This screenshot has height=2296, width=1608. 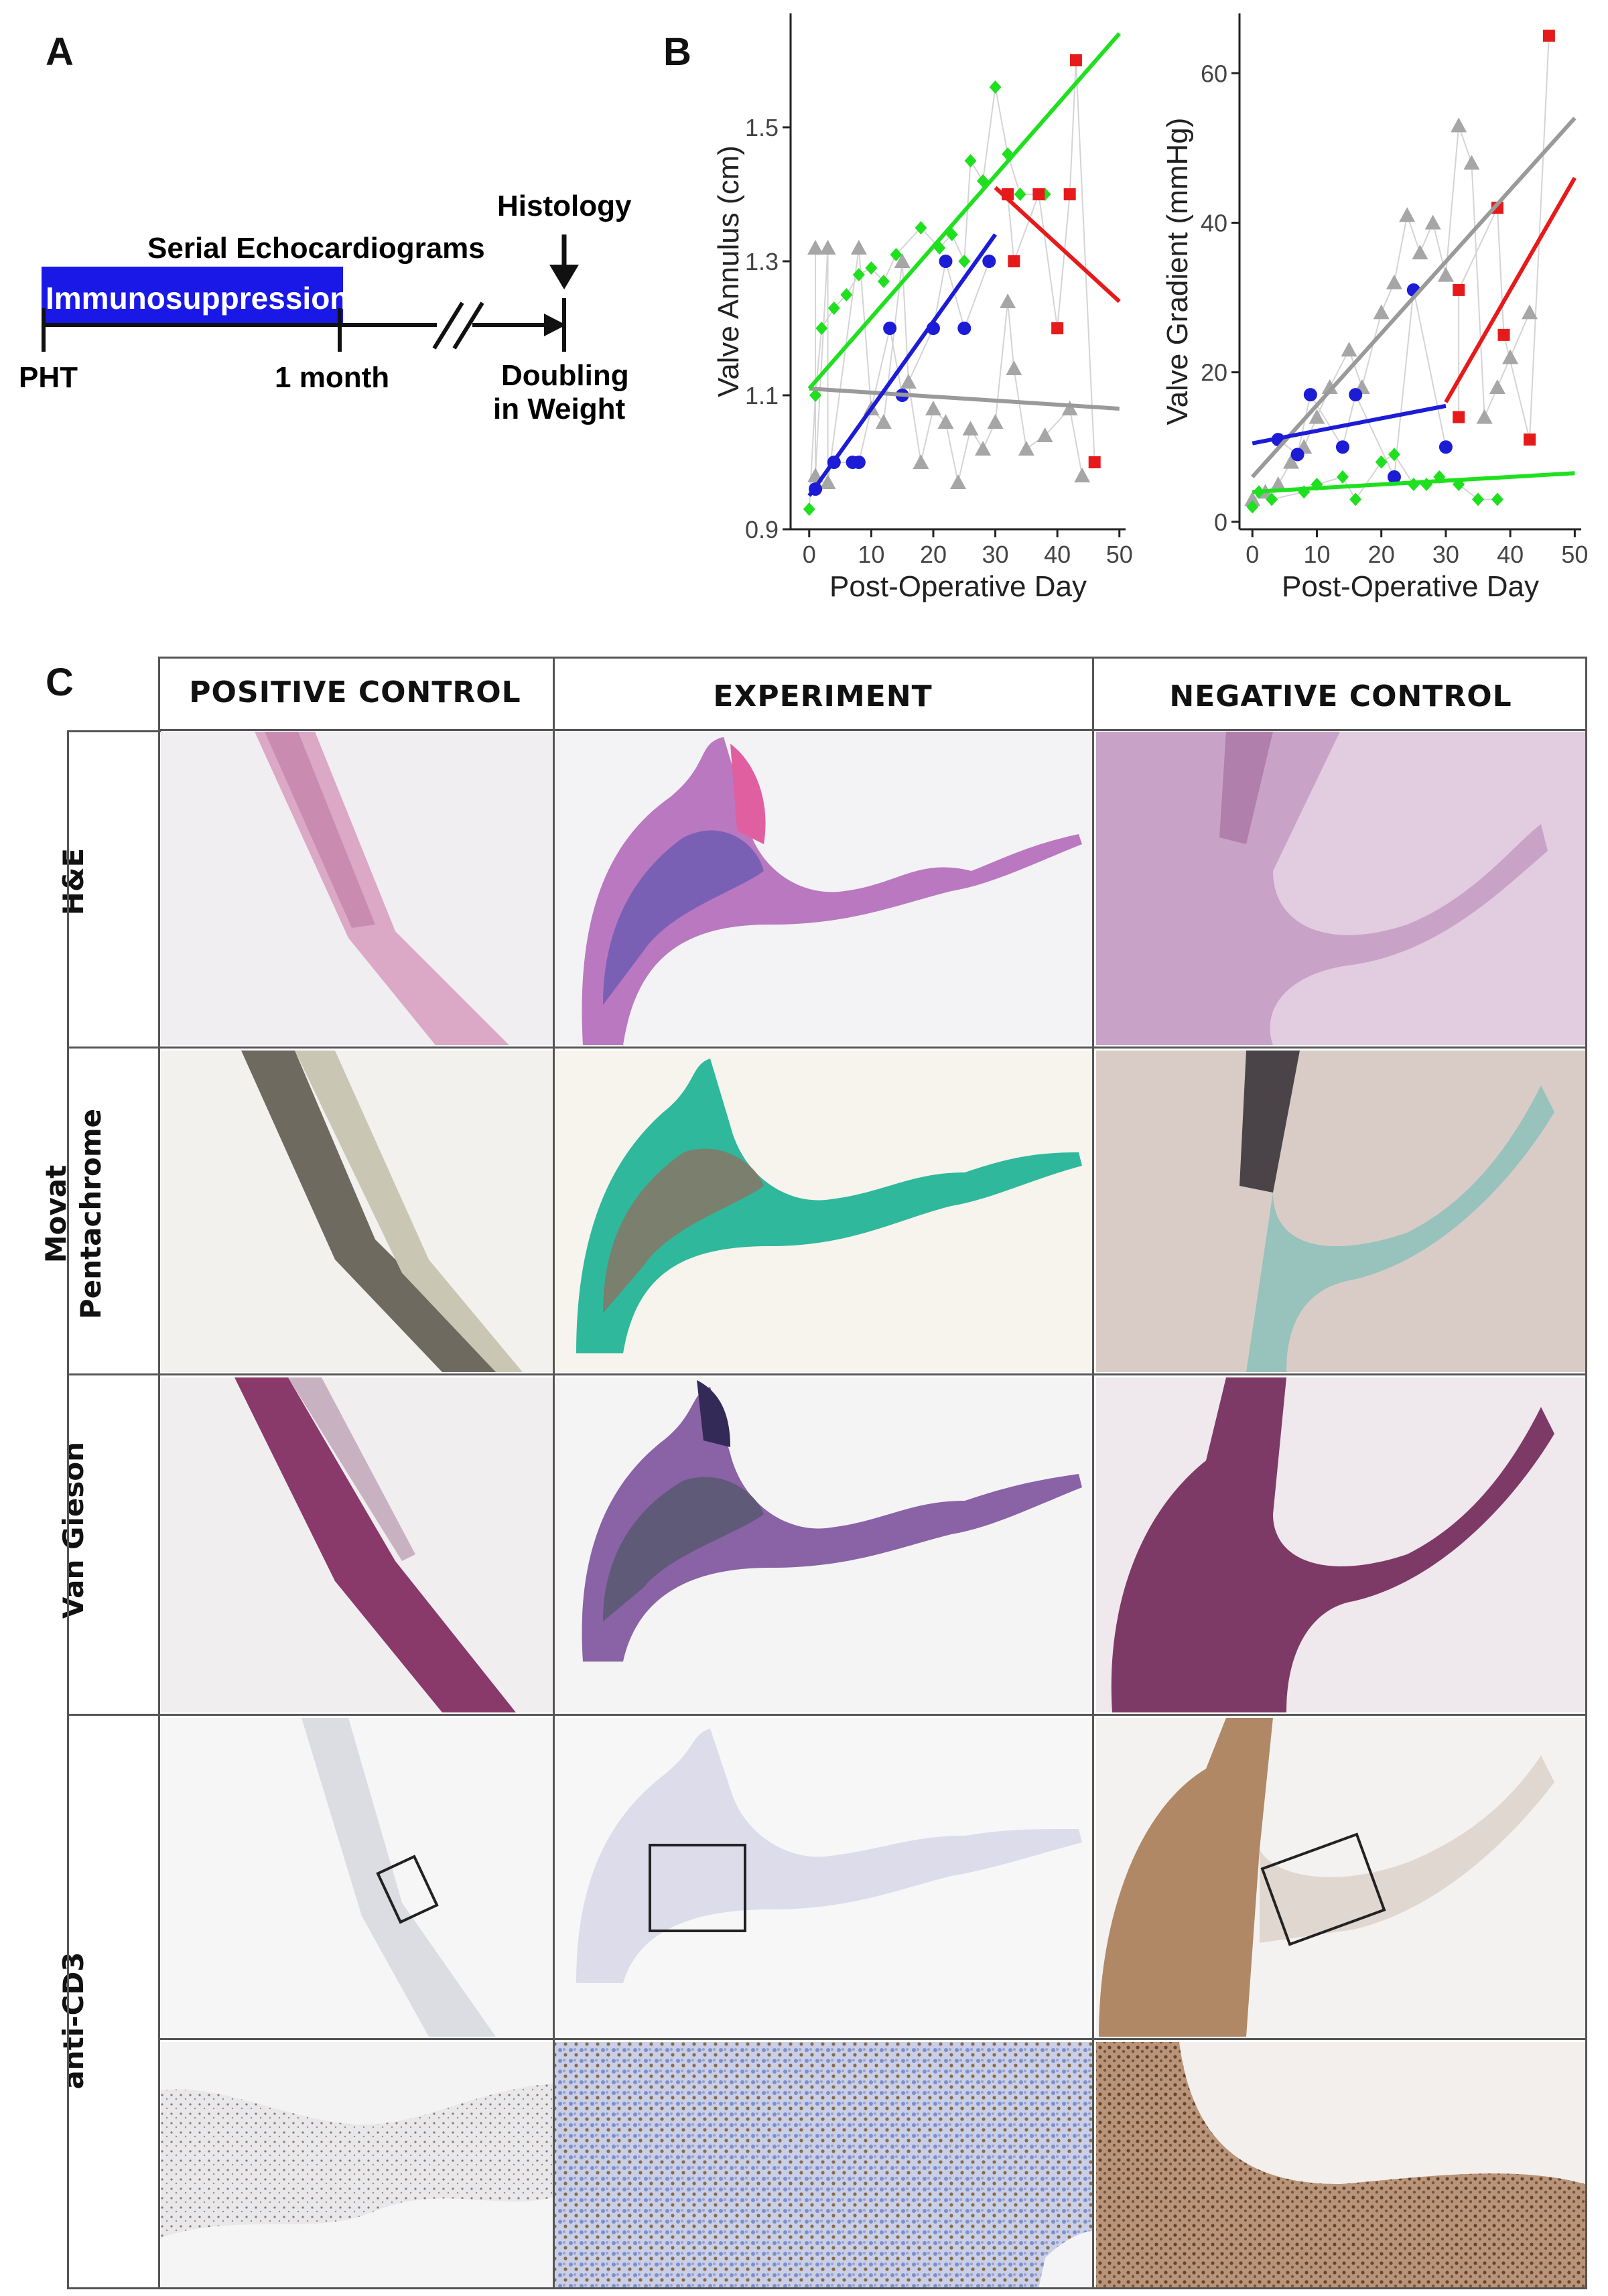 What do you see at coordinates (1340, 888) in the screenshot?
I see `cell-he-negative-control` at bounding box center [1340, 888].